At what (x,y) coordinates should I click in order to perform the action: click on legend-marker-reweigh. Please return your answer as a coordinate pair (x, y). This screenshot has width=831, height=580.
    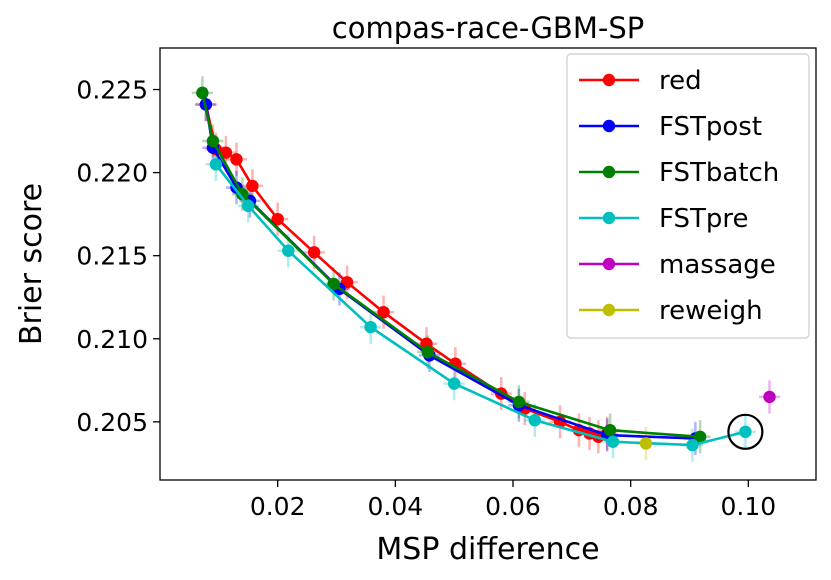
    Looking at the image, I should click on (609, 310).